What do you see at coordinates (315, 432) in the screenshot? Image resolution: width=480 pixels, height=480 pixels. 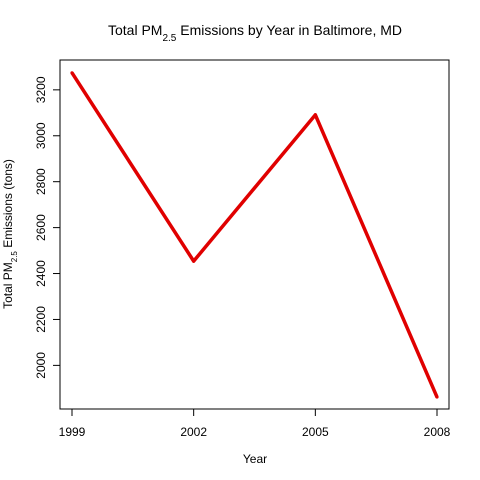 I see `x-tick-label-2005: 2005` at bounding box center [315, 432].